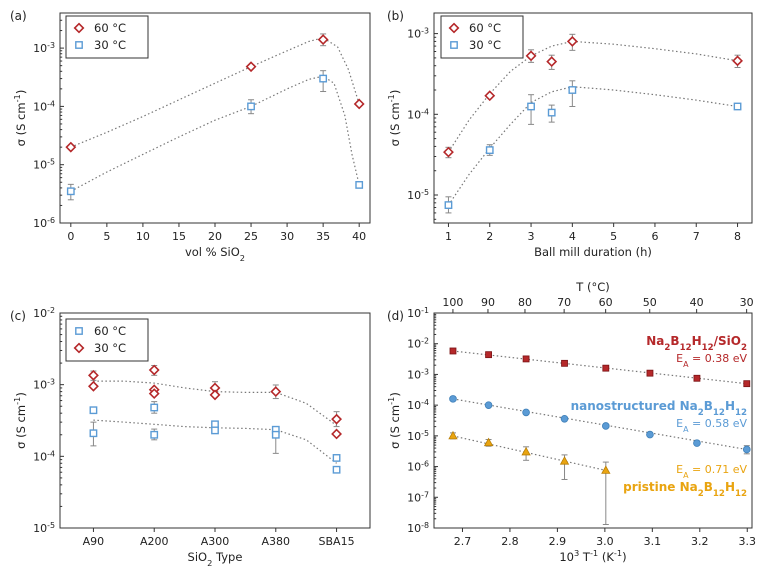 This screenshot has height=571, width=761. What do you see at coordinates (737, 236) in the screenshot?
I see `x-tick-label: 8` at bounding box center [737, 236].